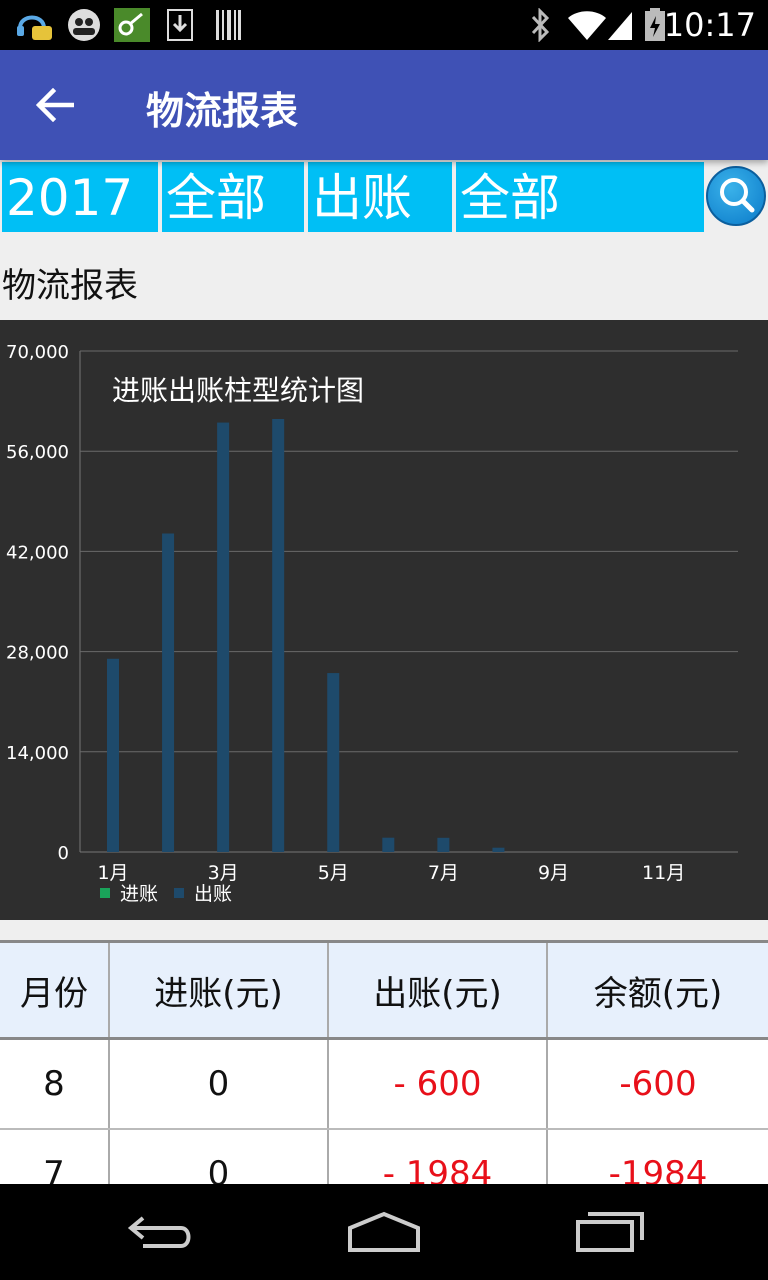 This screenshot has height=1280, width=768. I want to click on section-title: 物流报表, so click(70, 282).